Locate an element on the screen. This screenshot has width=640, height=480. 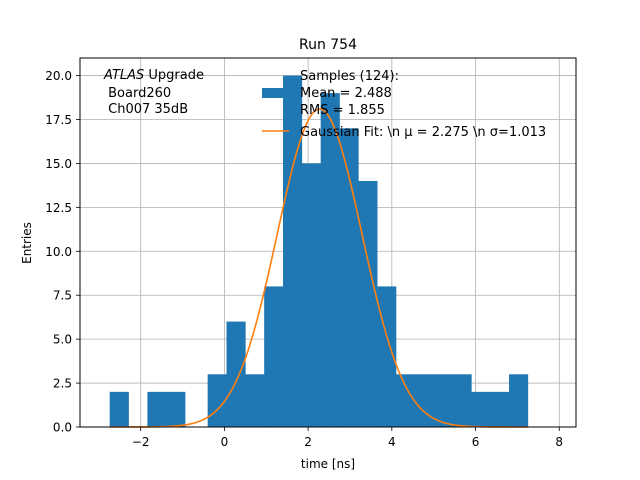
annotation-upgrade: Upgrade is located at coordinates (174, 75).